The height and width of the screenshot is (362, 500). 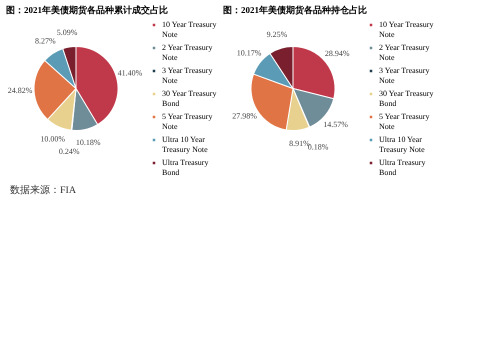 What do you see at coordinates (87, 10) in the screenshot?
I see `chart-title: 图：2021年美债期货各品种累计成交占比` at bounding box center [87, 10].